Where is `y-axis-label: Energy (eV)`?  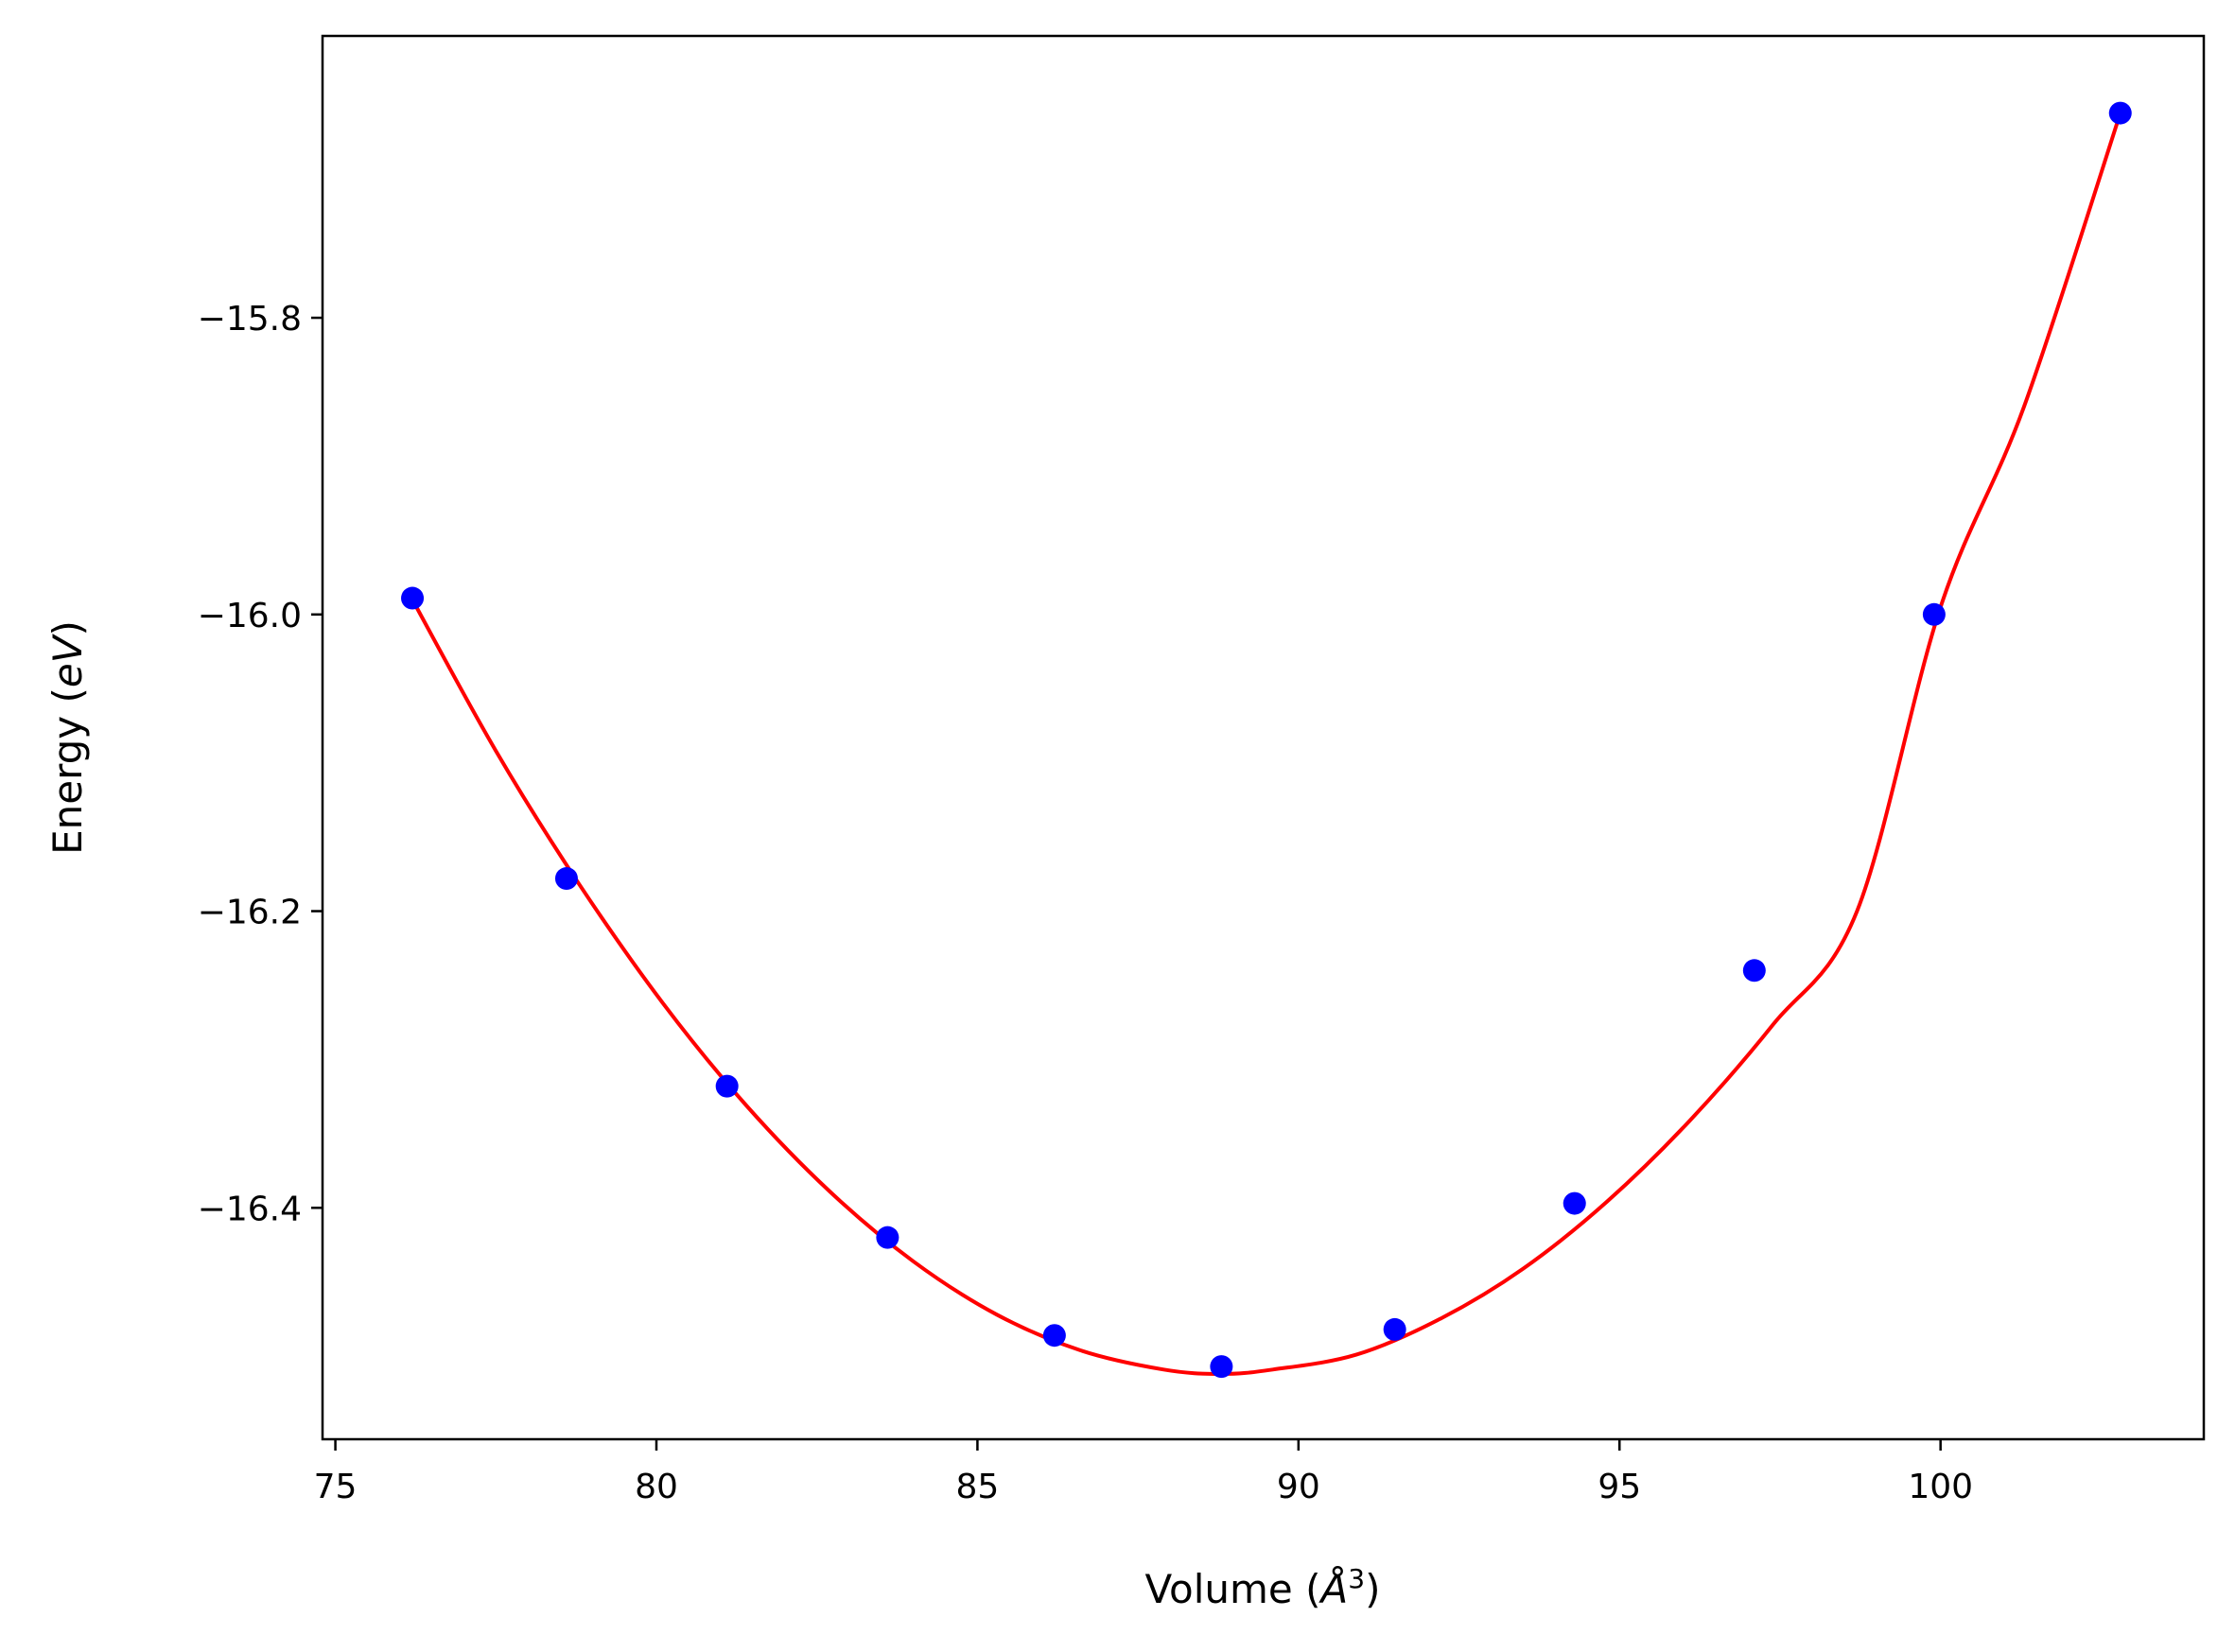 y-axis-label: Energy (eV) is located at coordinates (67, 738).